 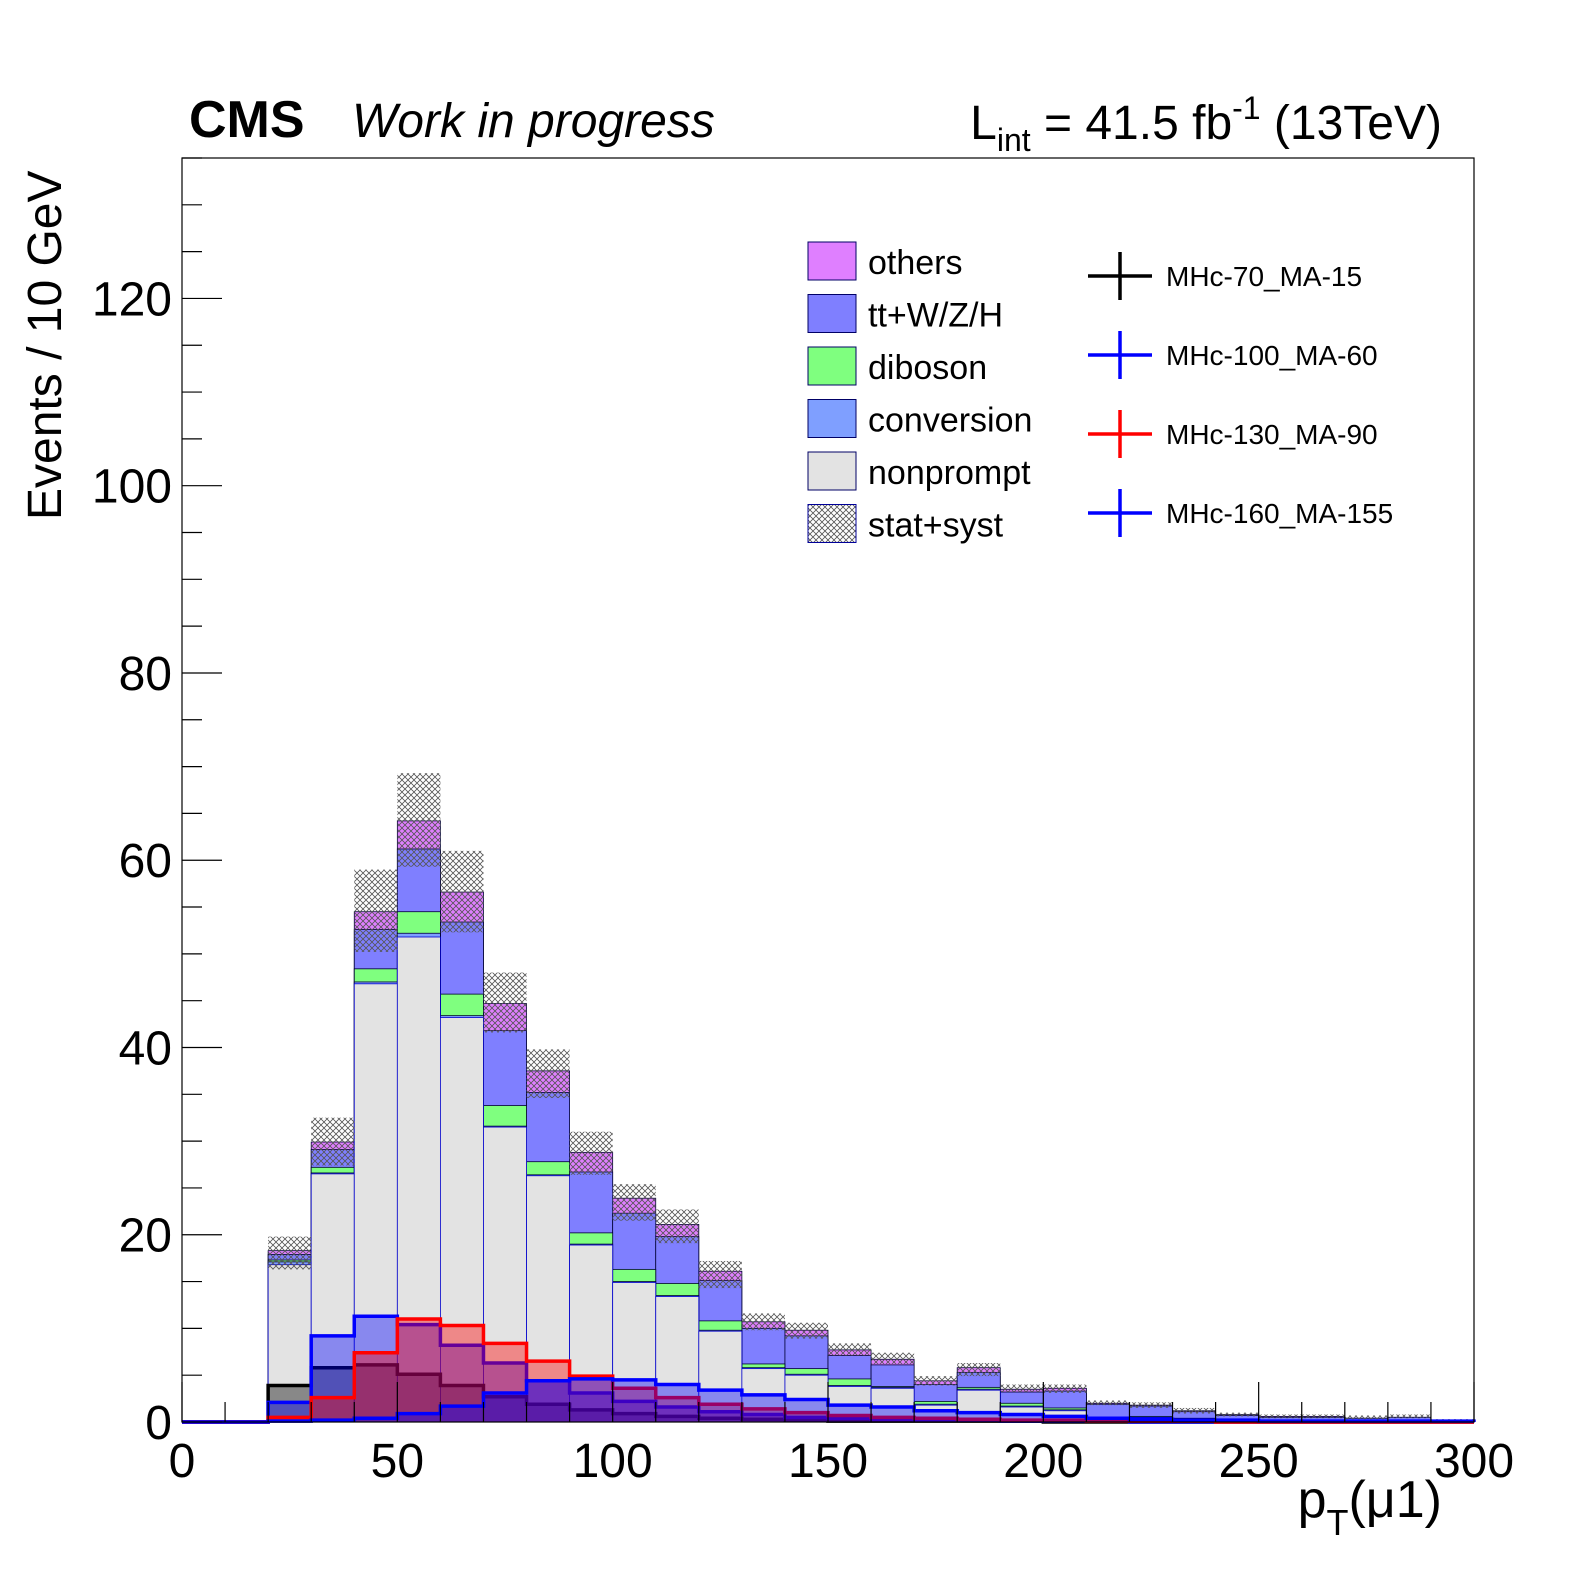 What do you see at coordinates (1474, 1461) in the screenshot?
I see `x-tick-label: 300` at bounding box center [1474, 1461].